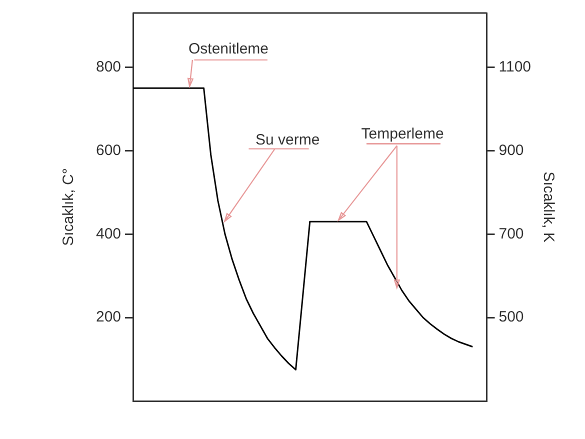 This screenshot has width=585, height=439. Describe the element at coordinates (69, 207) in the screenshot. I see `y-axis-title: Sıcaklık, C°` at that location.